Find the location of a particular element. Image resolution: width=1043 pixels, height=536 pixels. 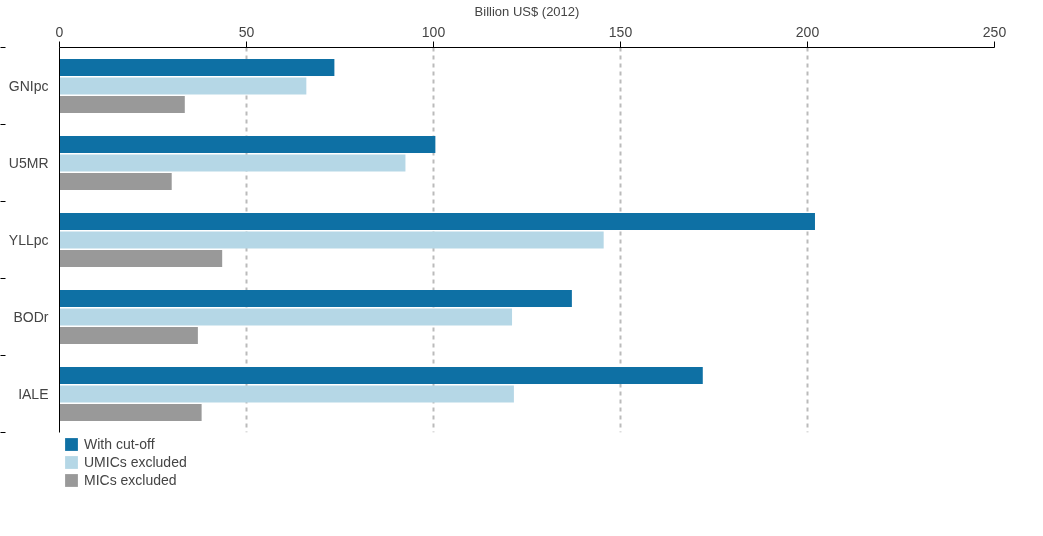

legend-label: With cut-off is located at coordinates (119, 444).